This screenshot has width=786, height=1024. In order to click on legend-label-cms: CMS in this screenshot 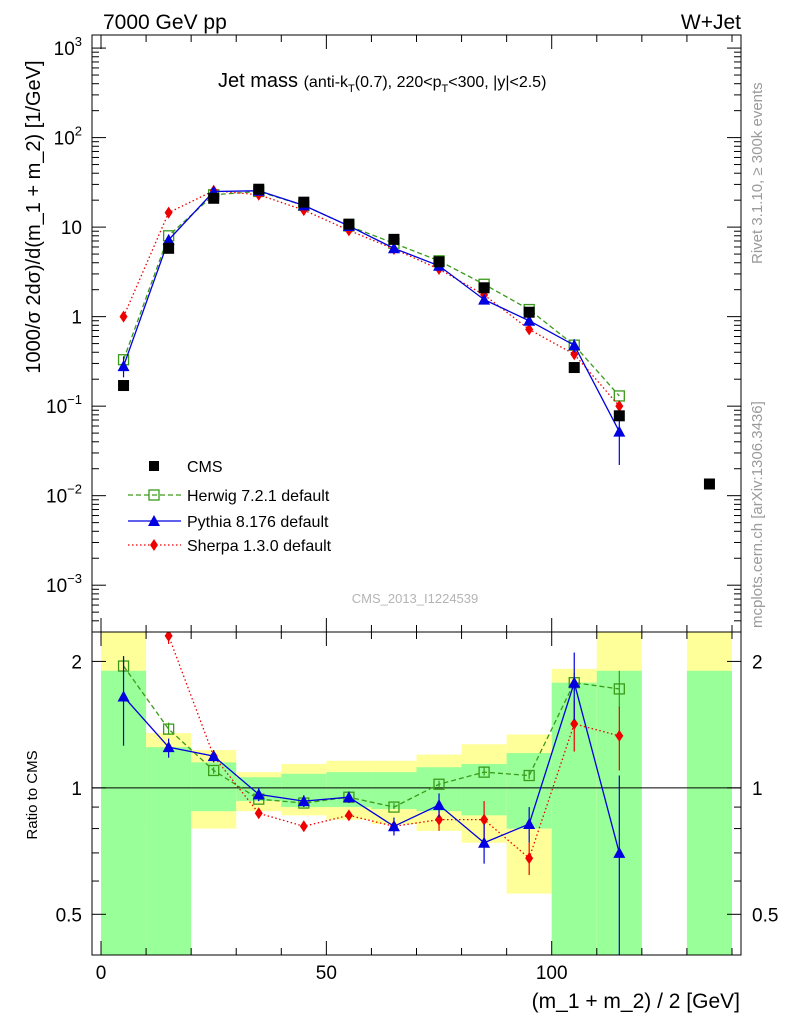, I will do `click(205, 467)`.